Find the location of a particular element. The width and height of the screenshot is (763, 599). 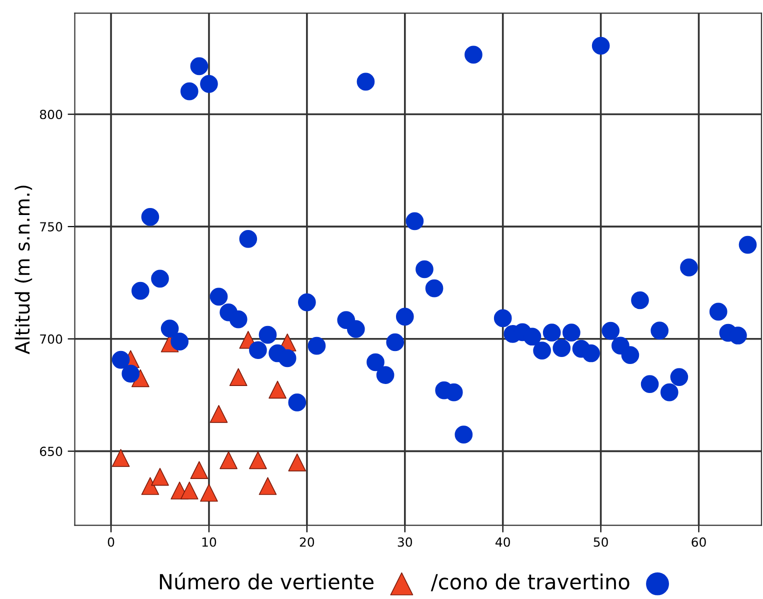

x-tick-label: 50 is located at coordinates (601, 542).